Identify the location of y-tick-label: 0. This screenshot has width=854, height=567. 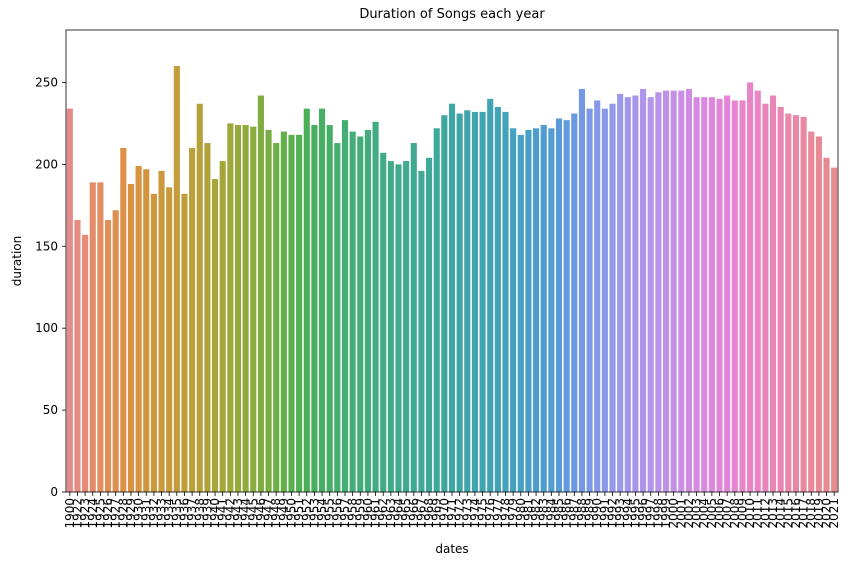
(54, 492).